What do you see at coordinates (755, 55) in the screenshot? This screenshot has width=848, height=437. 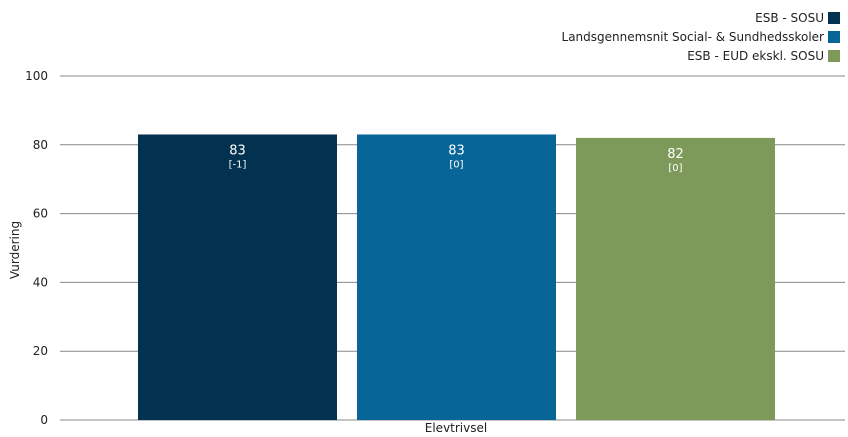 I see `legend-label: ESB - EUD ekskl. SOSU` at bounding box center [755, 55].